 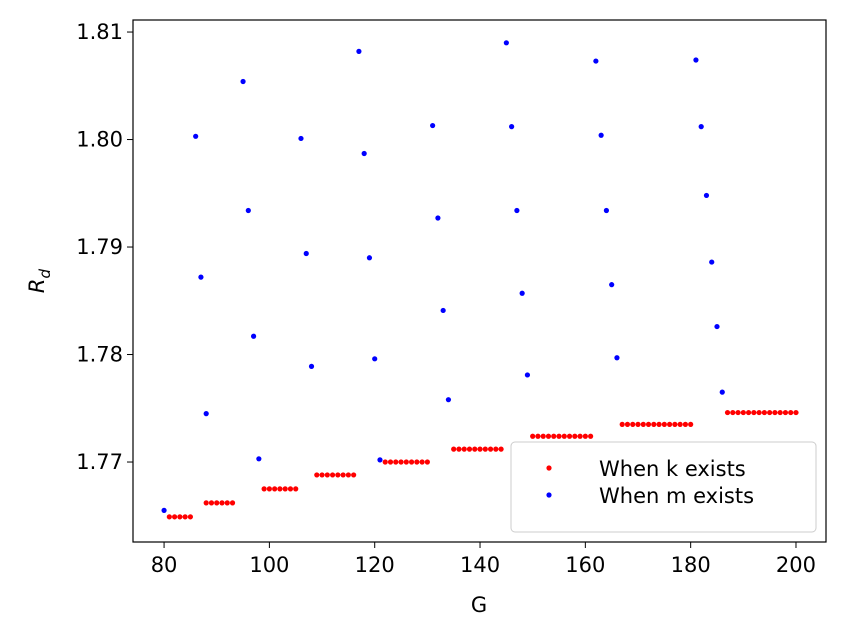 I want to click on legend-label: When m exists, so click(x=676, y=496).